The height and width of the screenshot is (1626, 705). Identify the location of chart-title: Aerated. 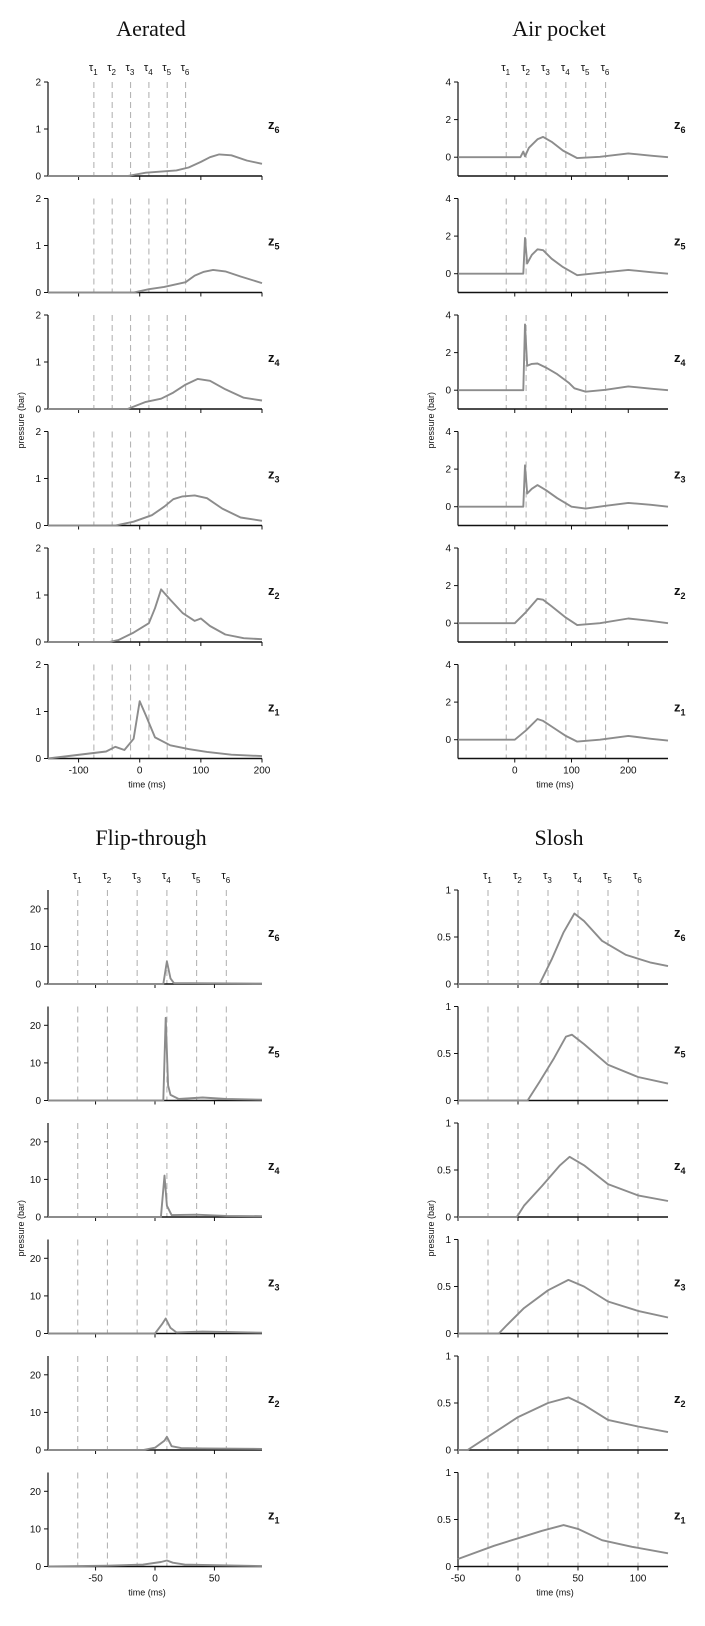
(151, 28).